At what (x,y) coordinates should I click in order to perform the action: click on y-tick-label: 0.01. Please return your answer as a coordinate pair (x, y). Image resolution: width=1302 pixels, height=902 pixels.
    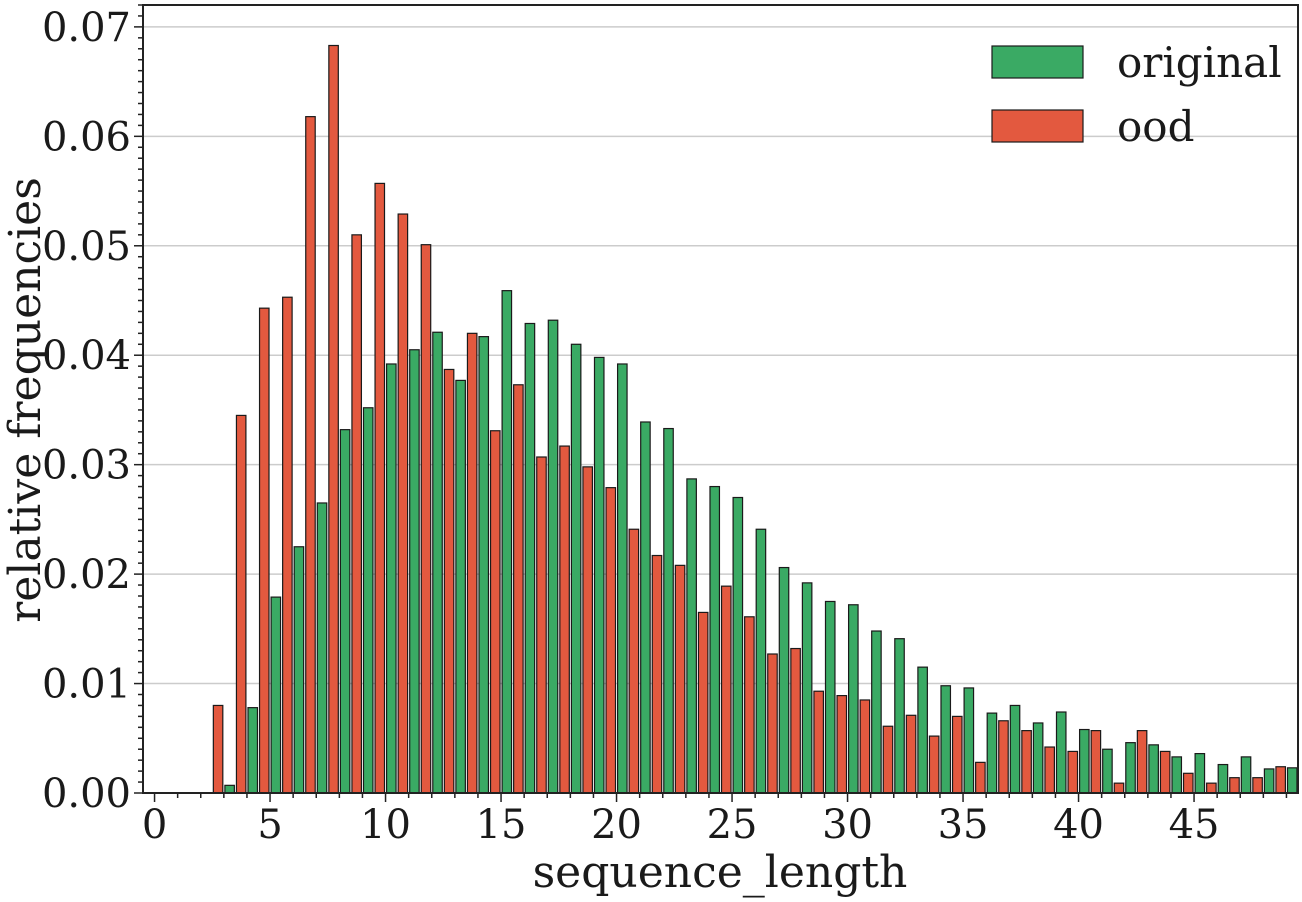
    Looking at the image, I should click on (86, 685).